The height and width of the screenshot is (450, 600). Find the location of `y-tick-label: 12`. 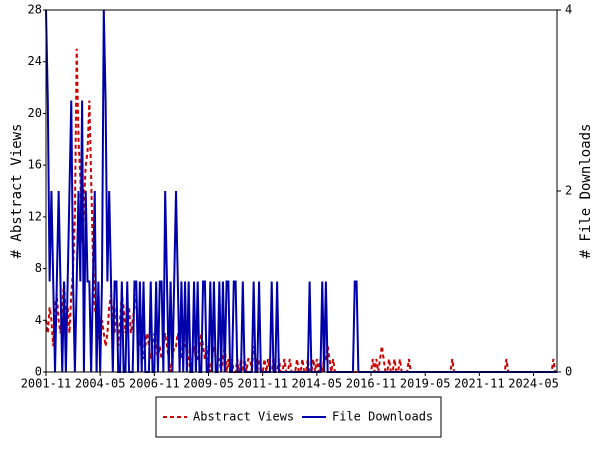

y-tick-label: 12 is located at coordinates (35, 216).